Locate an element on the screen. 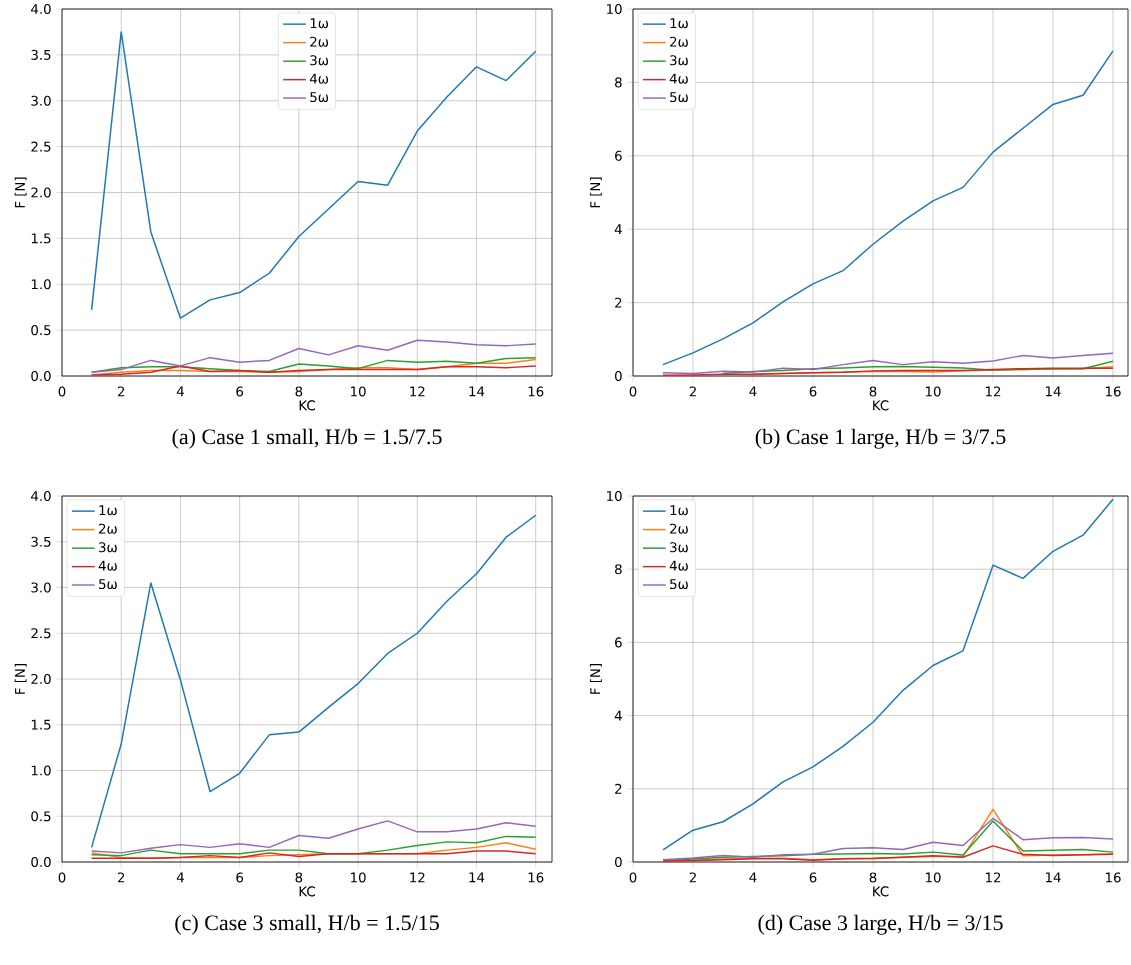  text: (d) Case 3 large, H/b = 3/15 is located at coordinates (880, 924).